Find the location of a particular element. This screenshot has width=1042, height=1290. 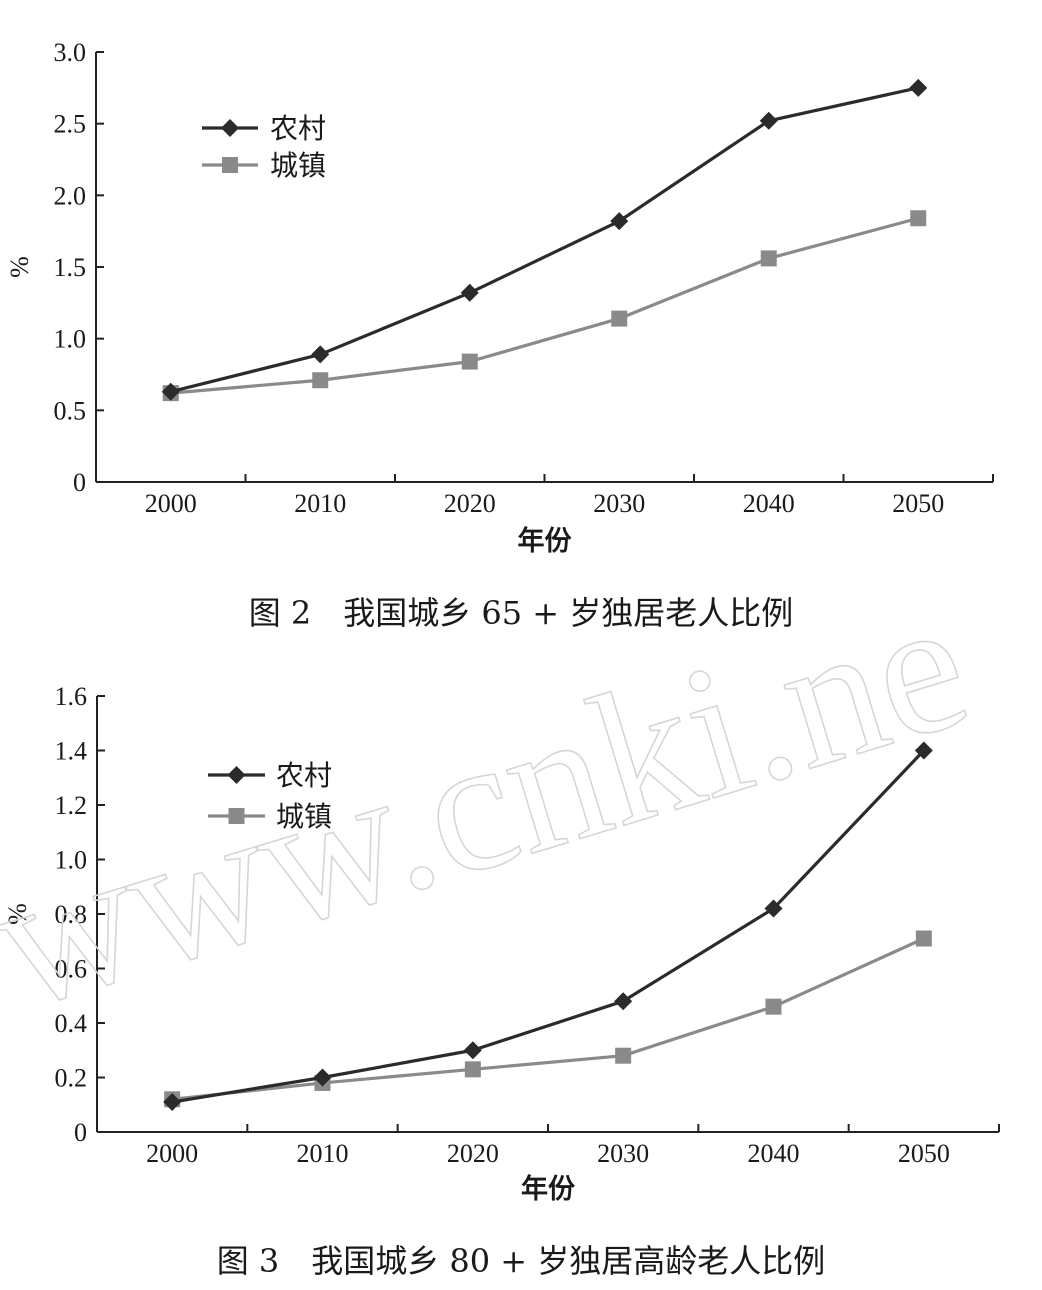

figure-3-caption-number: 图 3 is located at coordinates (248, 1261).